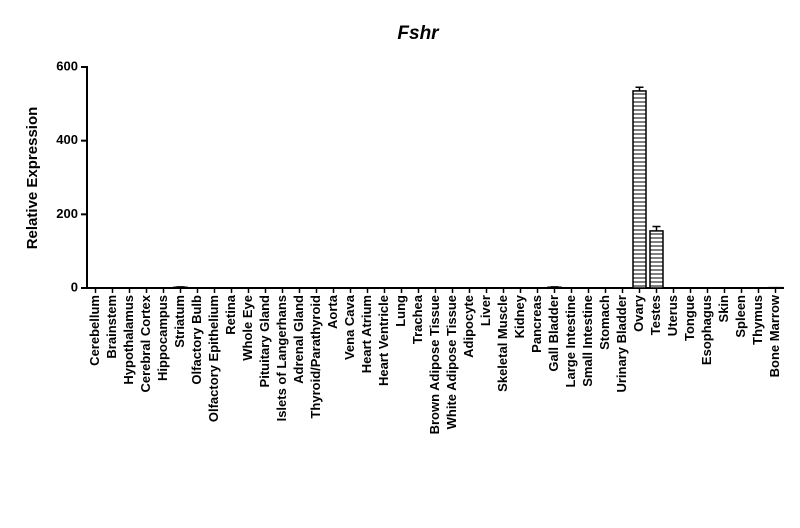 The image size is (800, 528). What do you see at coordinates (418, 33) in the screenshot?
I see `chart-title: Fshr` at bounding box center [418, 33].